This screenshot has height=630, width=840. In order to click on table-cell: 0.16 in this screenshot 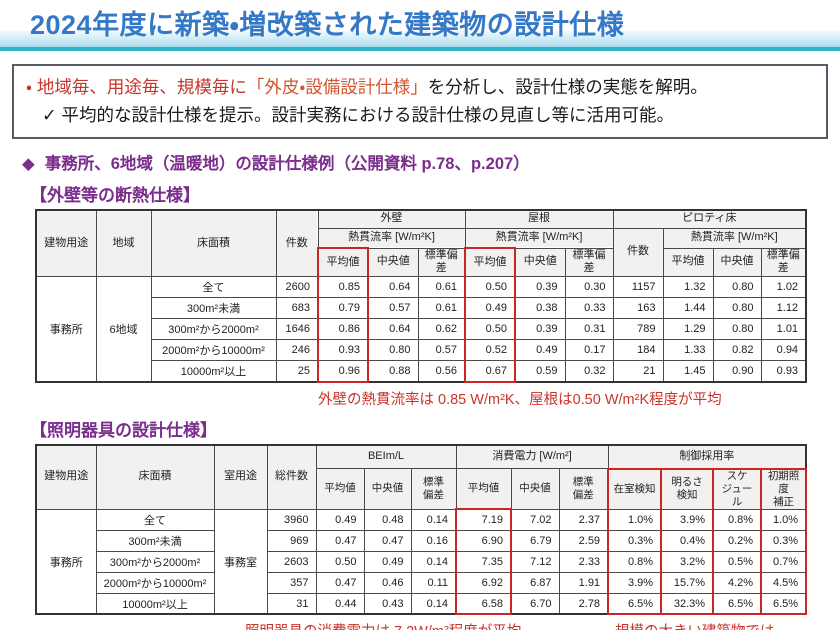, I will do `click(433, 540)`.